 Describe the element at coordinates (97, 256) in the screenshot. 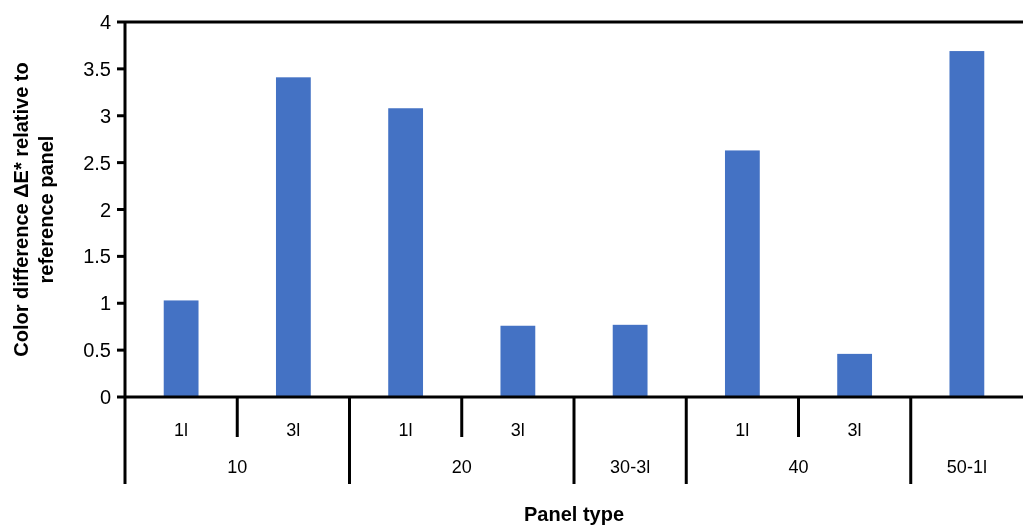

I see `y-tick-label: 1.5` at that location.